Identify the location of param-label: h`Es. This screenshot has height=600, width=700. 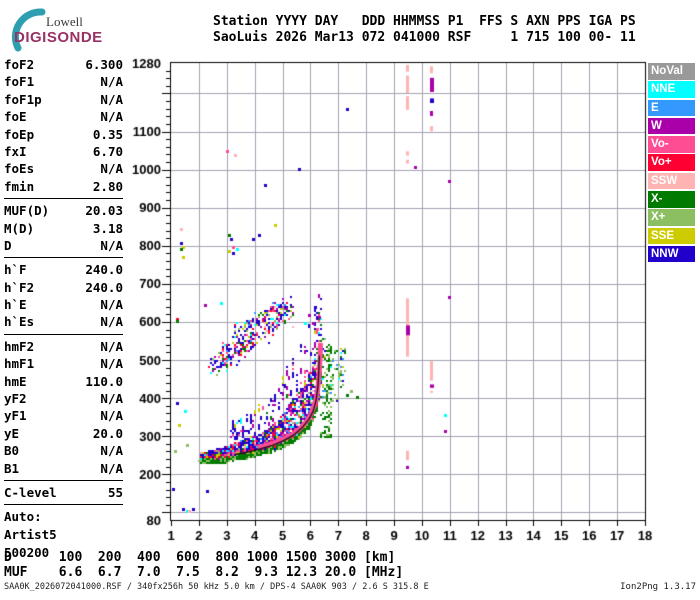
(19, 322).